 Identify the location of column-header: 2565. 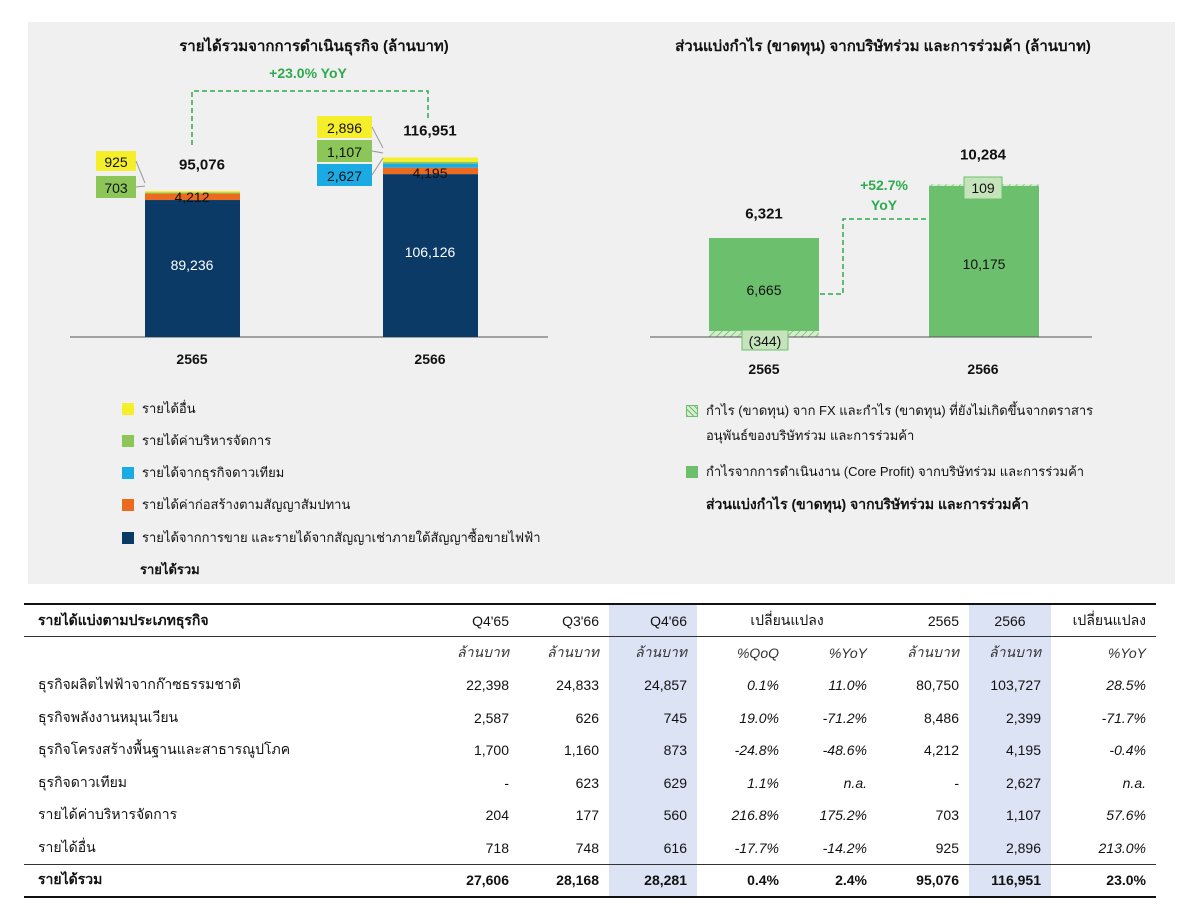
(923, 620).